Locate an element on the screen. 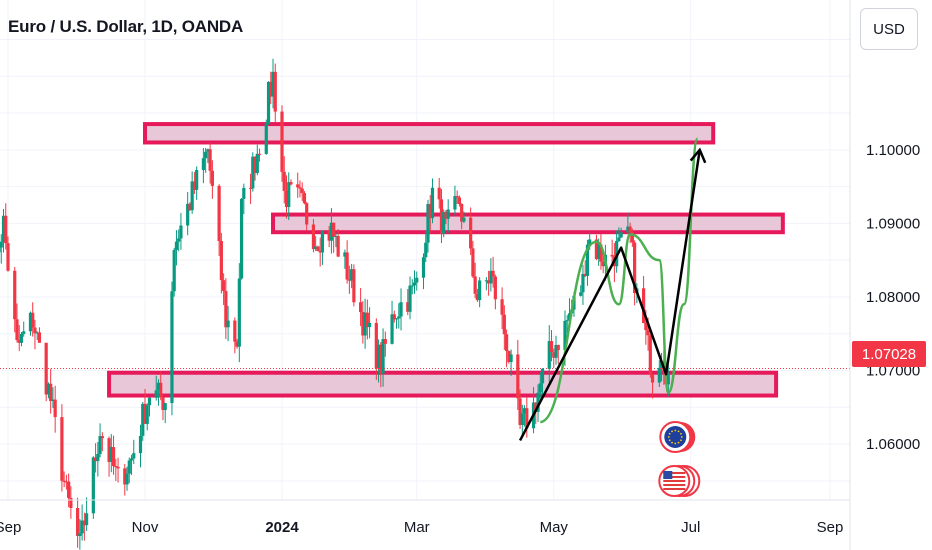 This screenshot has width=932, height=550. projection-path is located at coordinates (609, 295).